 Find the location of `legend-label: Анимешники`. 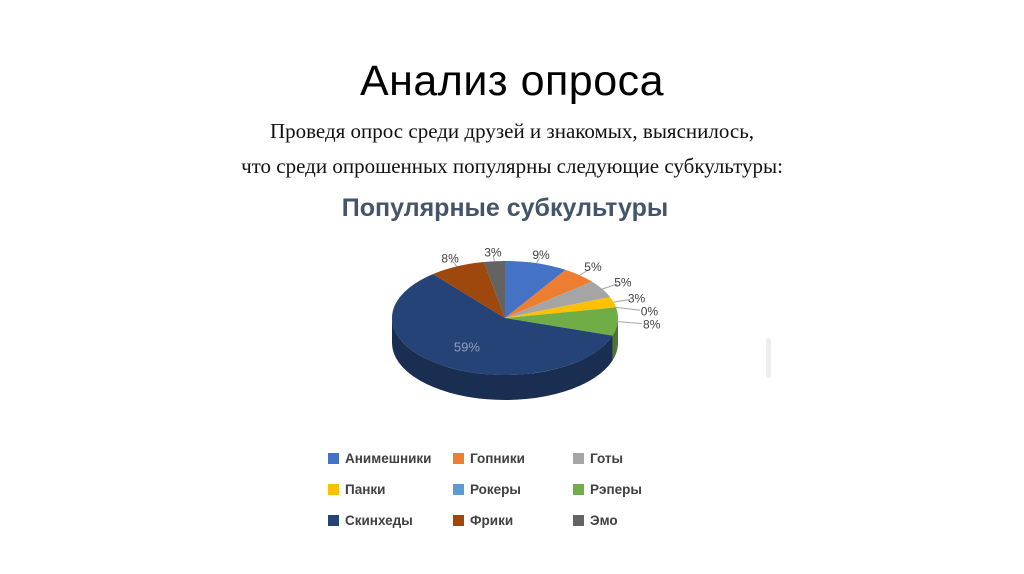

legend-label: Анимешники is located at coordinates (388, 458).